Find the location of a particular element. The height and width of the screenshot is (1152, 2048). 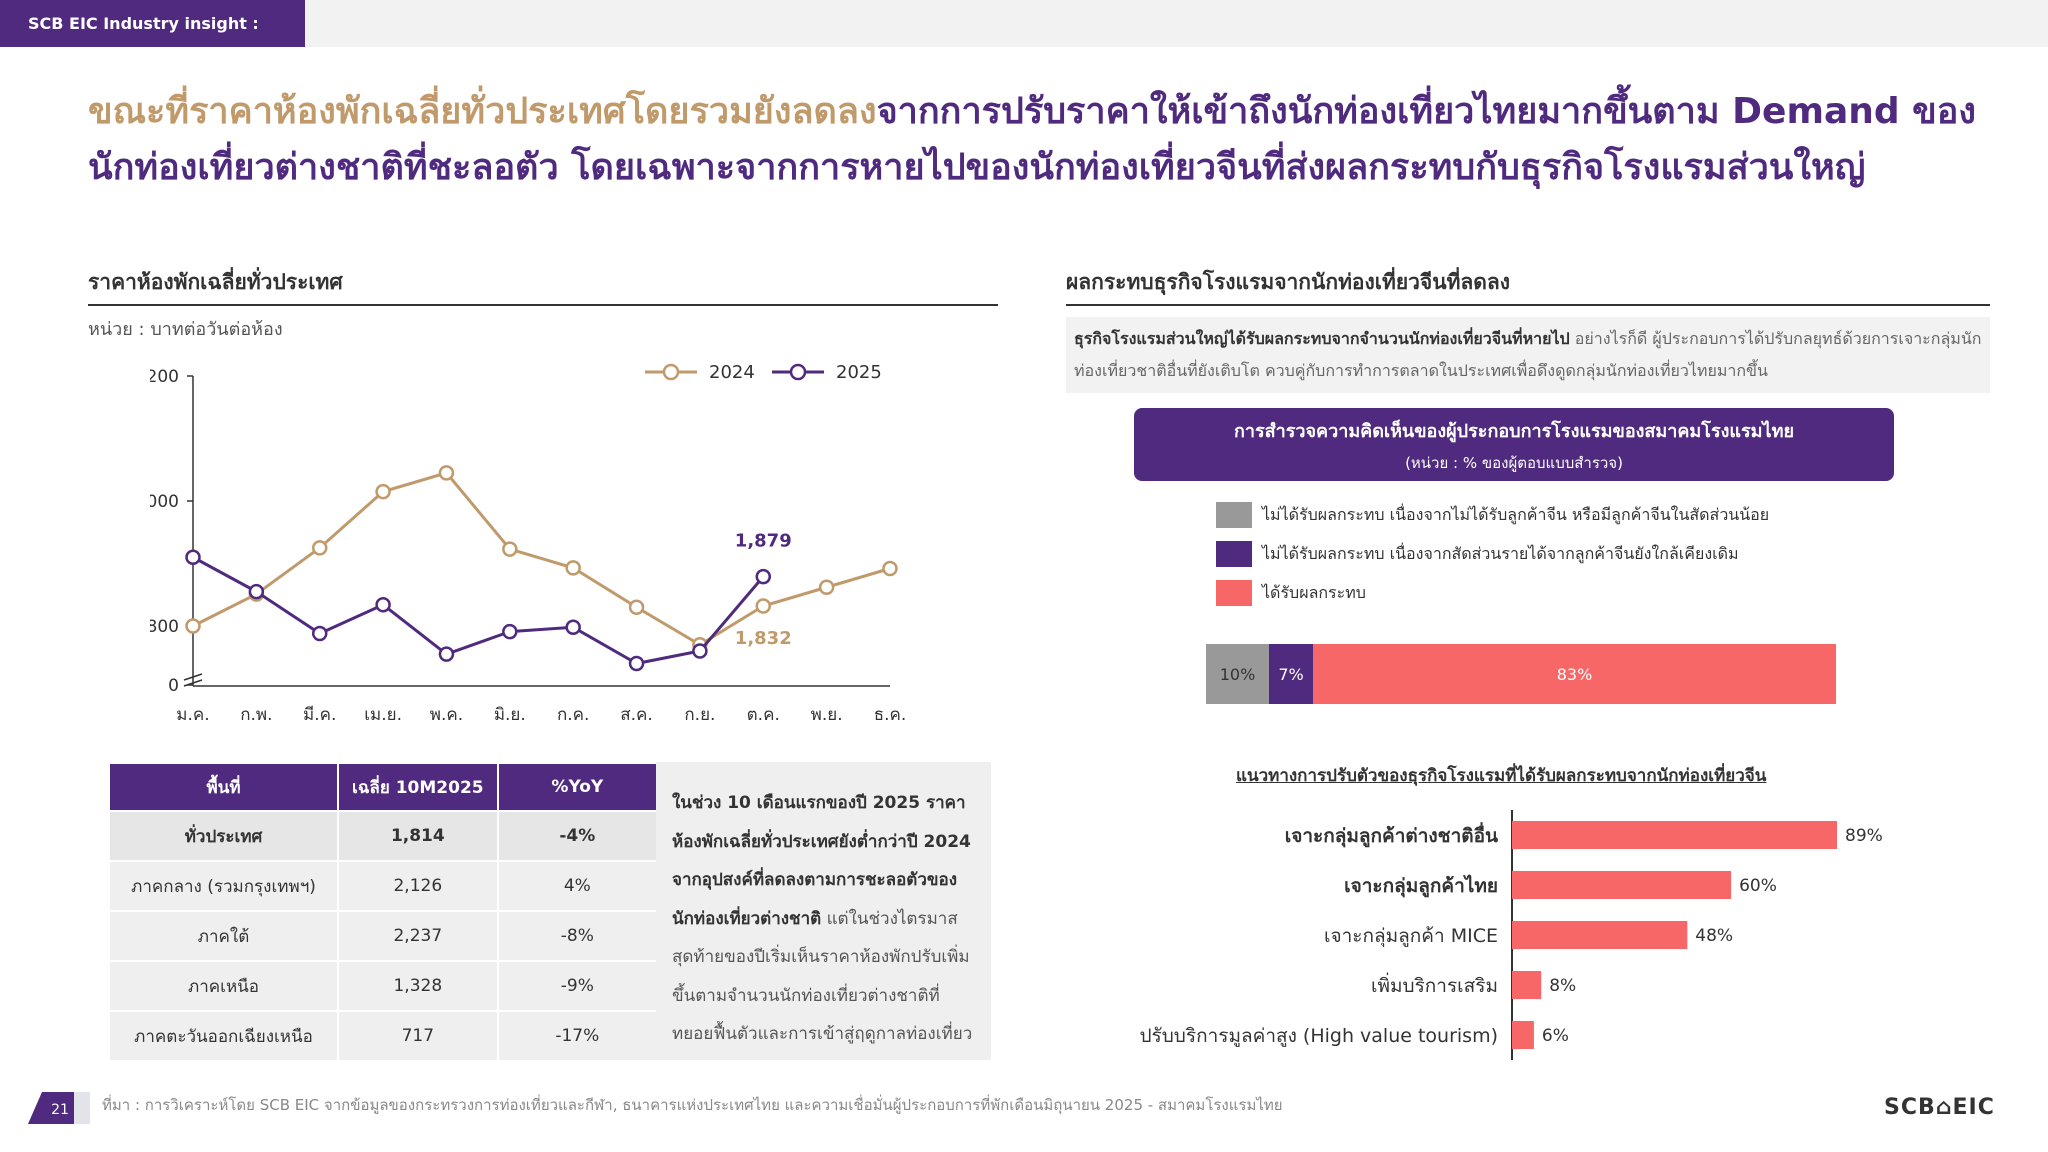

survey-unit: (หน่วย : % ของผู้ตอบแบบสำรวจ) is located at coordinates (1514, 463).